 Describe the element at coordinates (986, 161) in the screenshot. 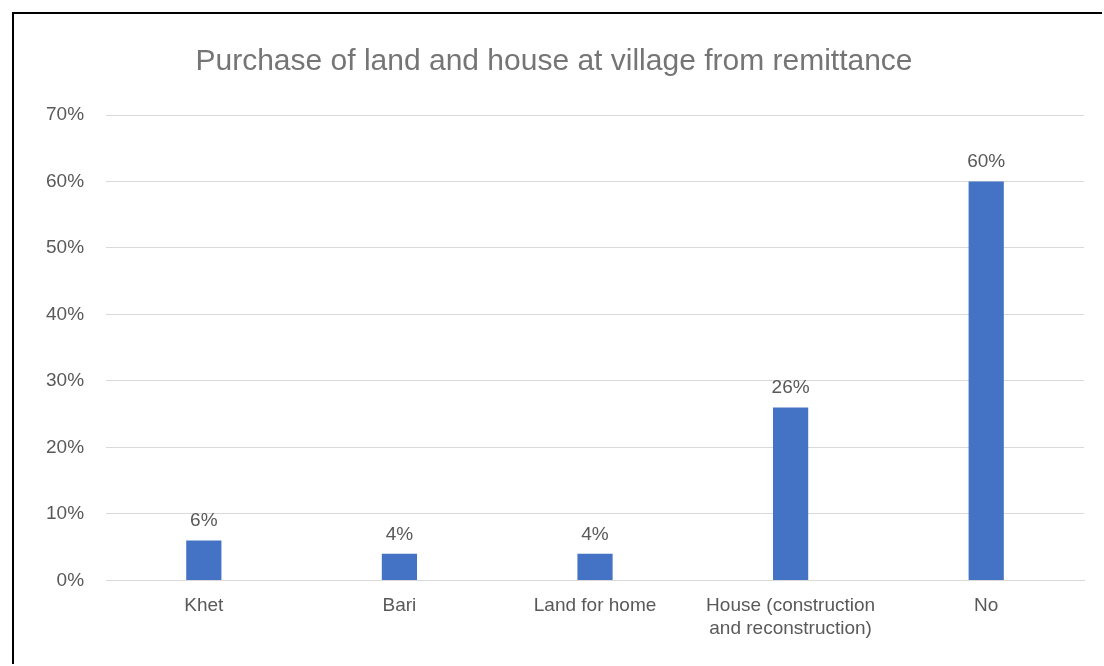

I see `data-label: 60%` at that location.